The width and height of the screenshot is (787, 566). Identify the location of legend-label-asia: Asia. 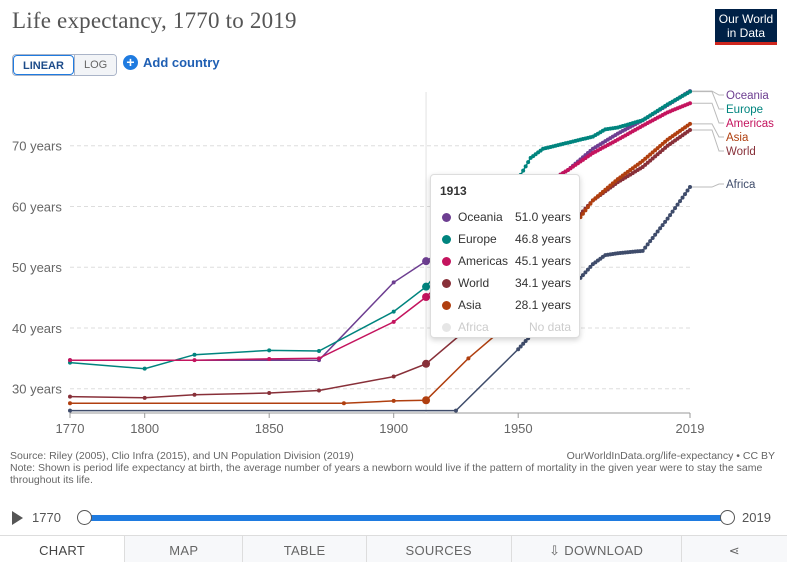
(737, 138).